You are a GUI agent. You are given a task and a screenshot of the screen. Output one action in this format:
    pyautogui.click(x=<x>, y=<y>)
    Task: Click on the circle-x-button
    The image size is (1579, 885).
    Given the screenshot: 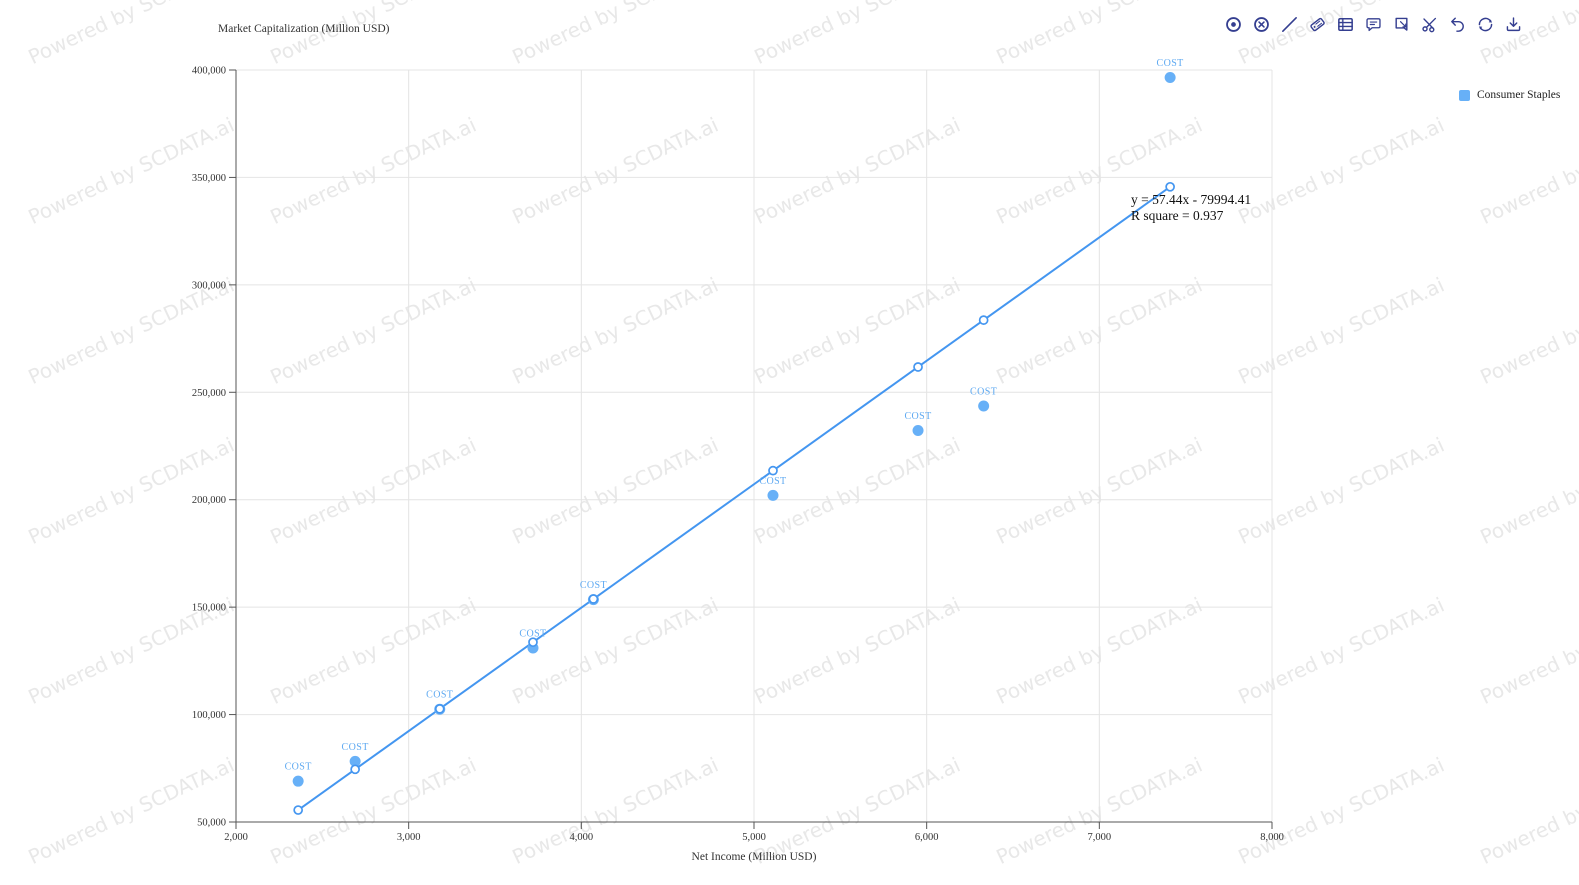 What is the action you would take?
    pyautogui.click(x=1261, y=24)
    